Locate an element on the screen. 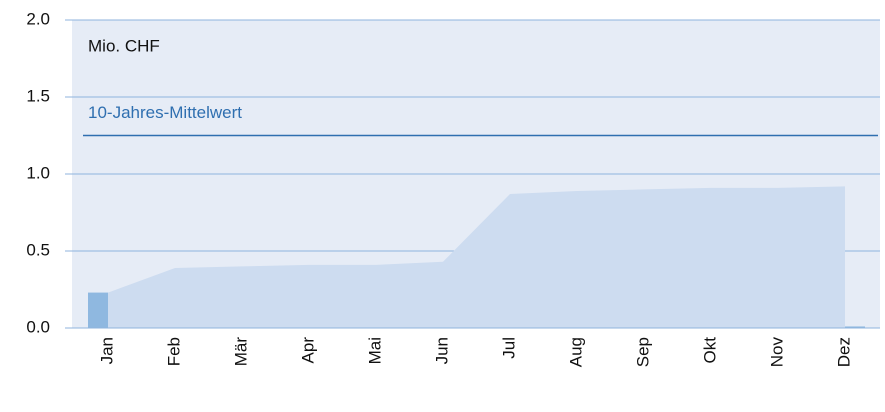 The height and width of the screenshot is (412, 885). x-tick-label: Feb is located at coordinates (173, 351).